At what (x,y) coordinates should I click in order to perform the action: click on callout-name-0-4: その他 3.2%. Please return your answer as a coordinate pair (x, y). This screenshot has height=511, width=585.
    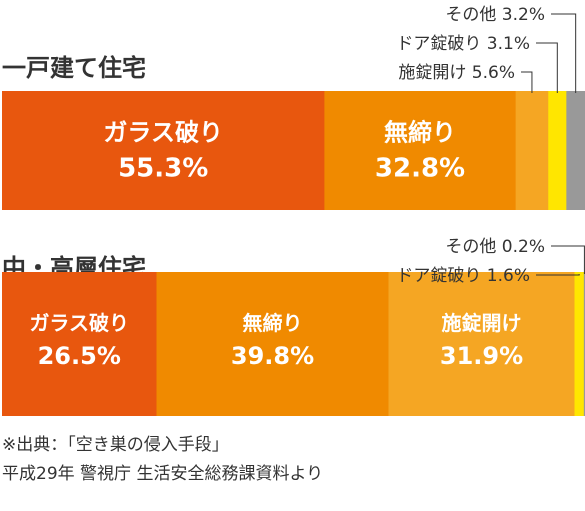
    Looking at the image, I should click on (495, 15).